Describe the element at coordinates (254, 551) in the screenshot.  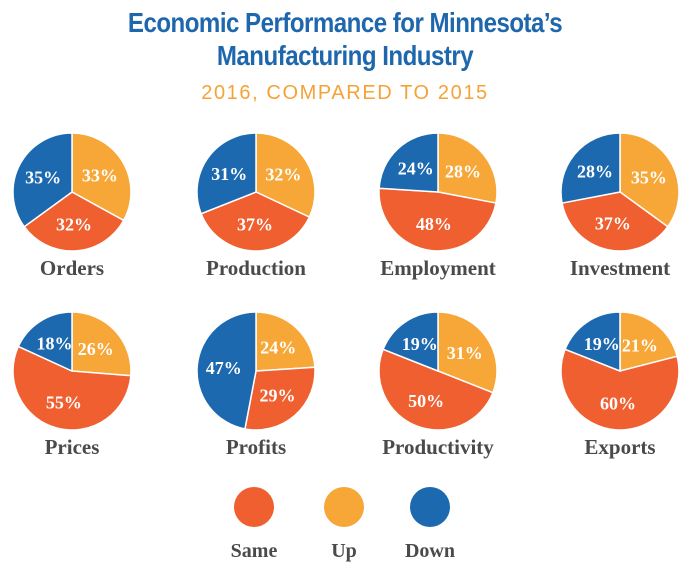
I see `legend-label-same: Same` at that location.